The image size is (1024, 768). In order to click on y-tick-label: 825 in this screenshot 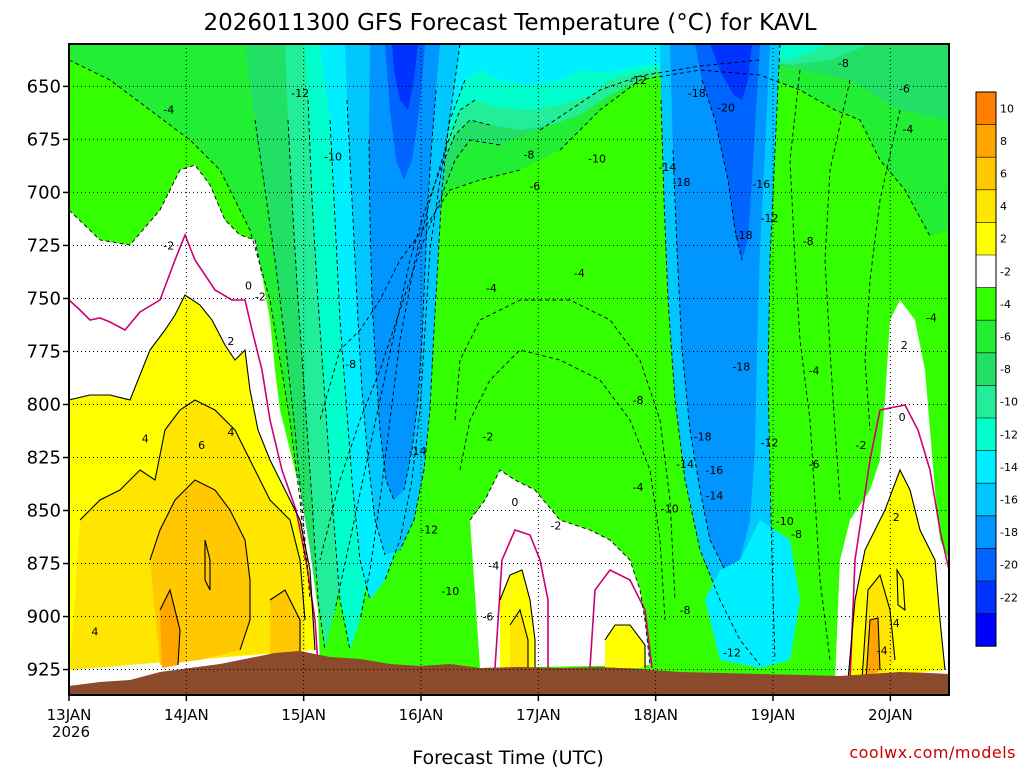, I will do `click(44, 458)`.